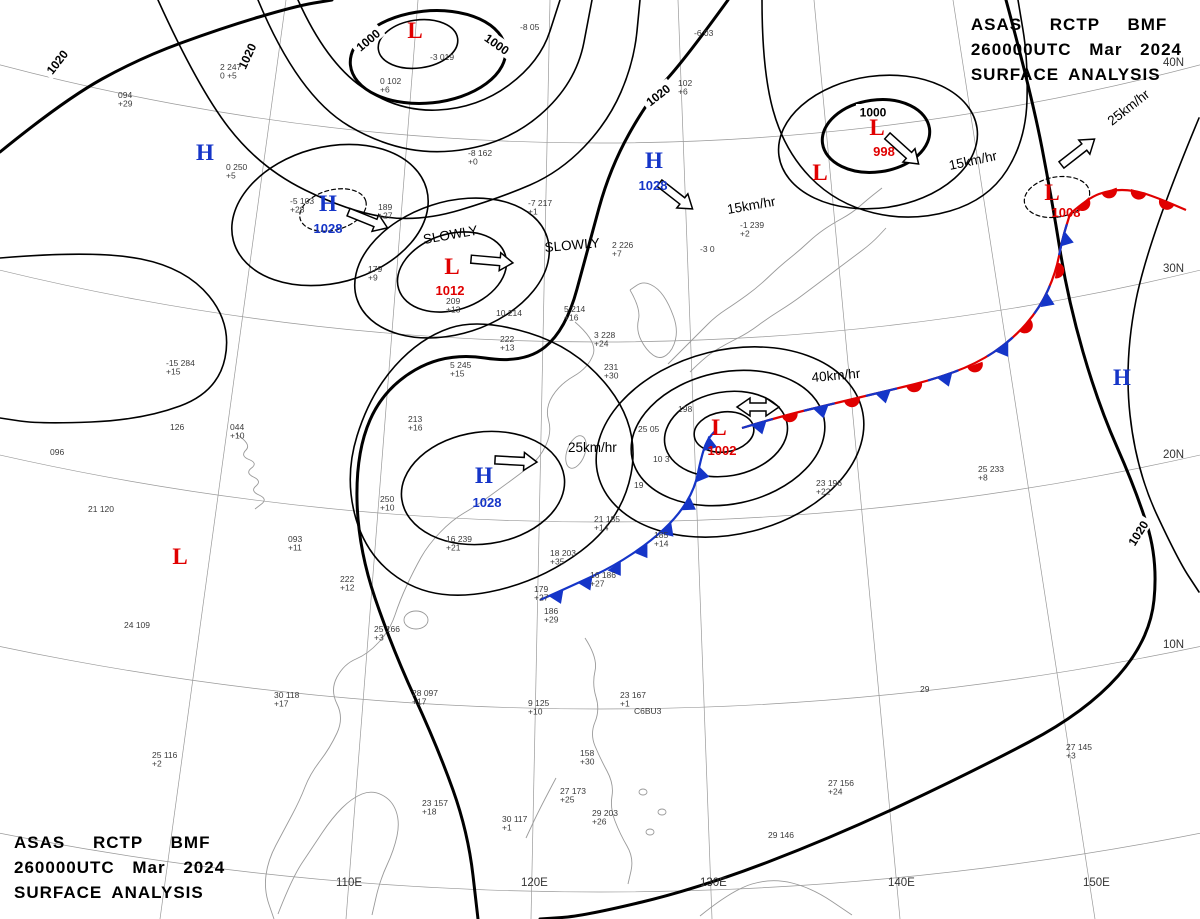 Image resolution: width=1200 pixels, height=919 pixels. Describe the element at coordinates (704, 33) in the screenshot. I see `station-plot-line: -6 03` at that location.